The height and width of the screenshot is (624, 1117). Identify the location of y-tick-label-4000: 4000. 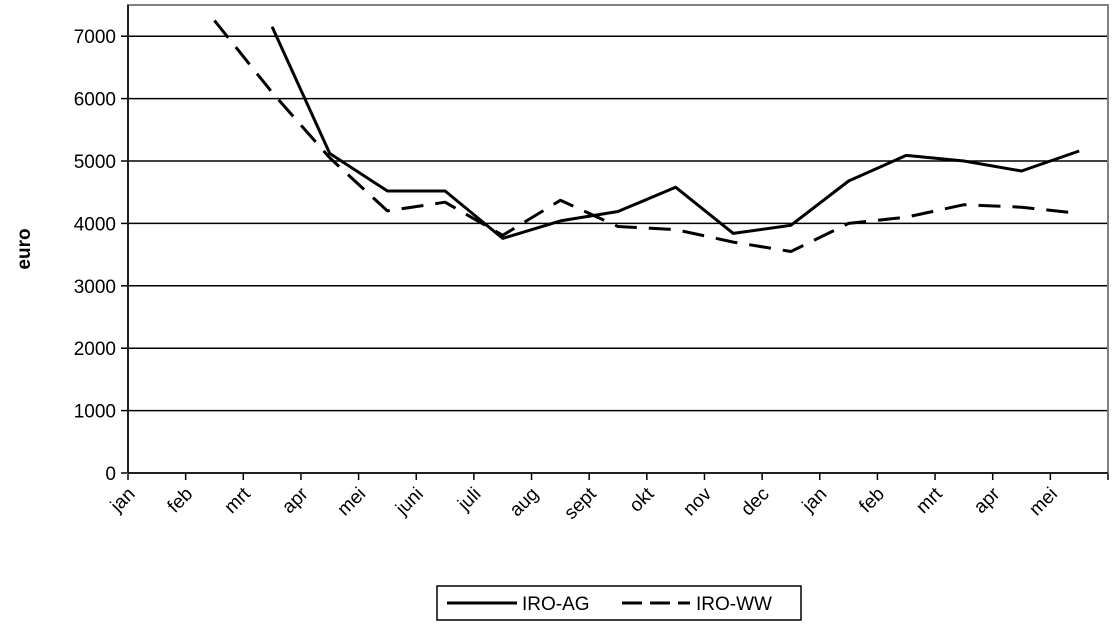
(95, 224).